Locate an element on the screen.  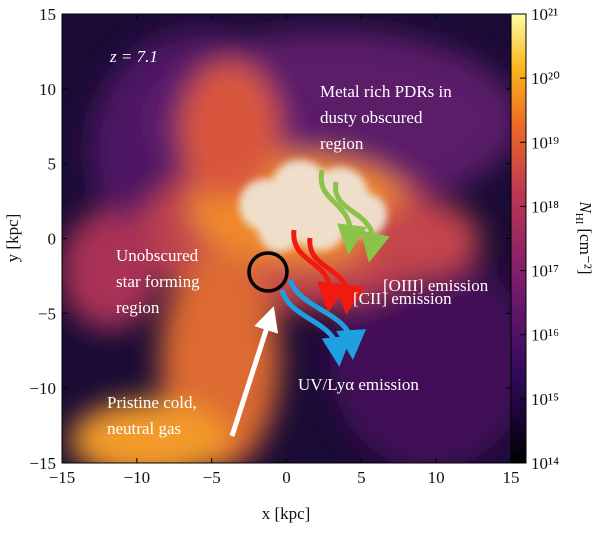
y-tick-label: −15 is located at coordinates (42, 463).